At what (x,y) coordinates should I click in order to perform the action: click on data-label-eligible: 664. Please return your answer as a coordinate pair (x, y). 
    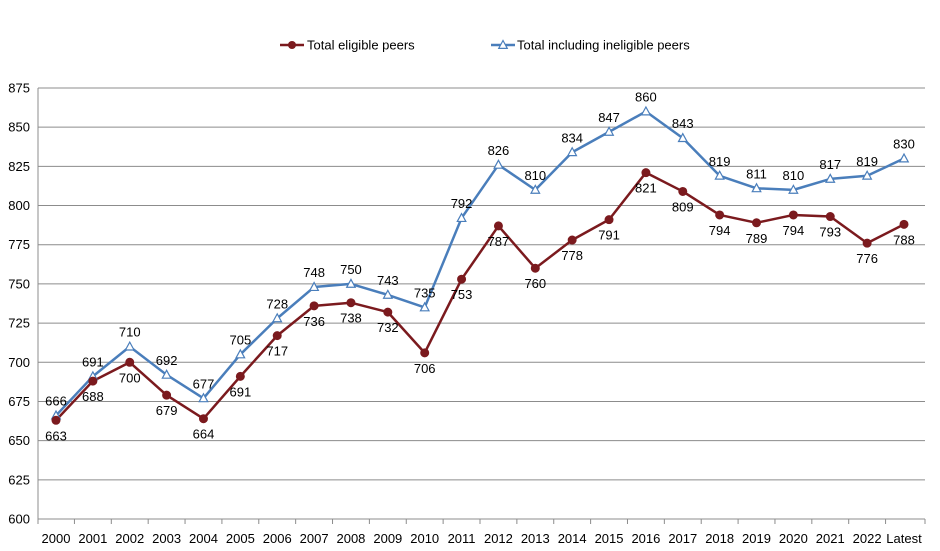
    Looking at the image, I should click on (204, 434).